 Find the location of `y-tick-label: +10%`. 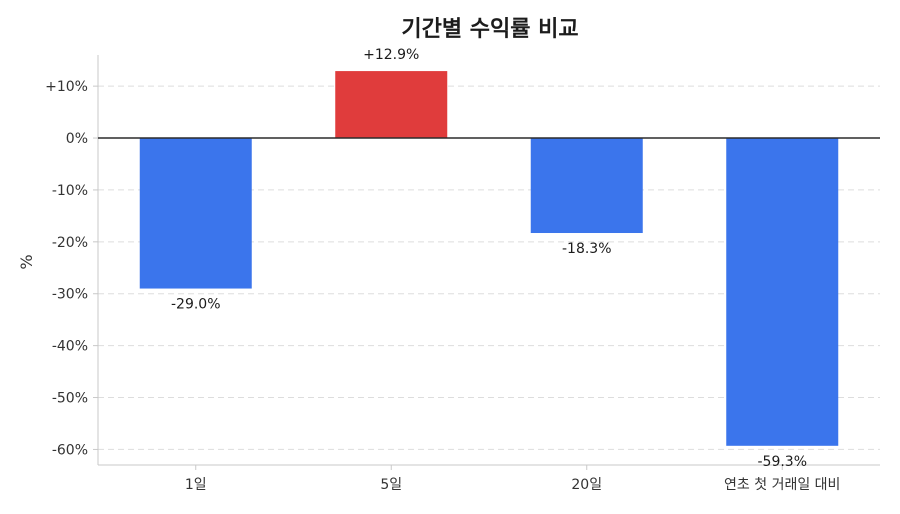

y-tick-label: +10% is located at coordinates (66, 87).